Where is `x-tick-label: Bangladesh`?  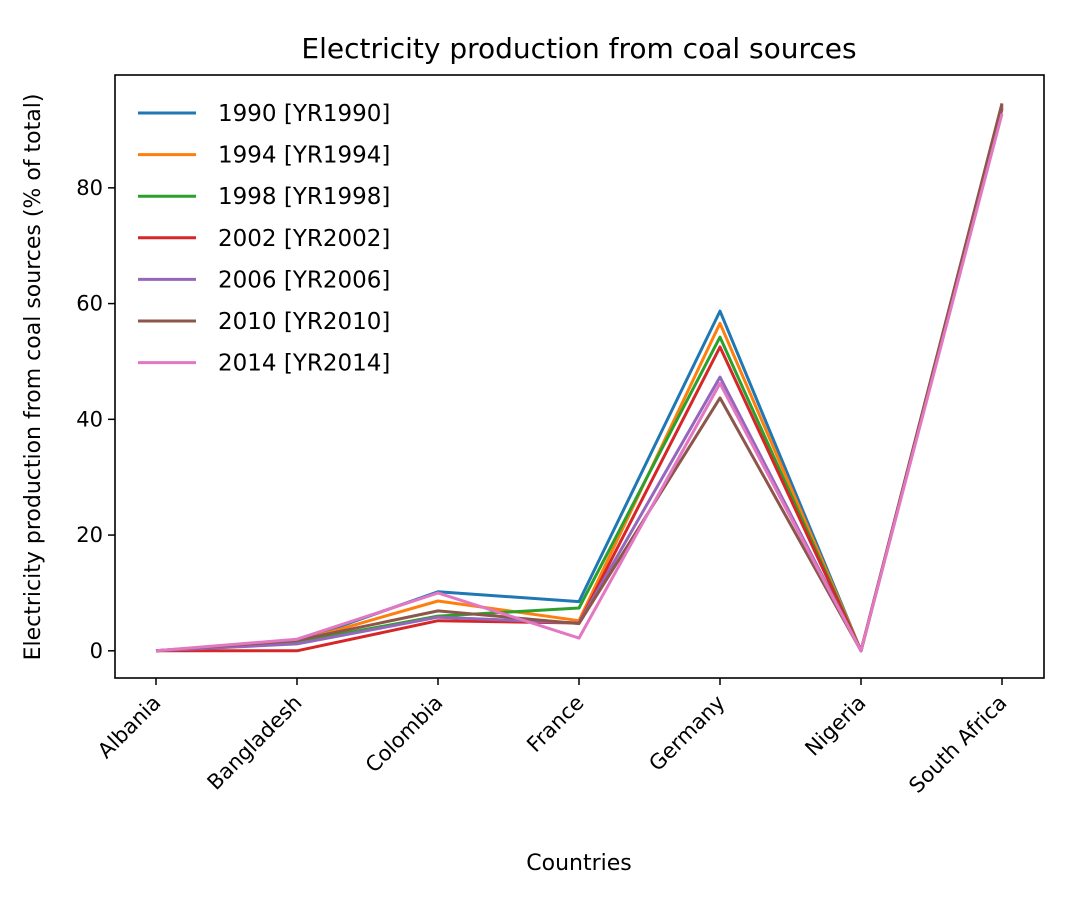 x-tick-label: Bangladesh is located at coordinates (255, 743).